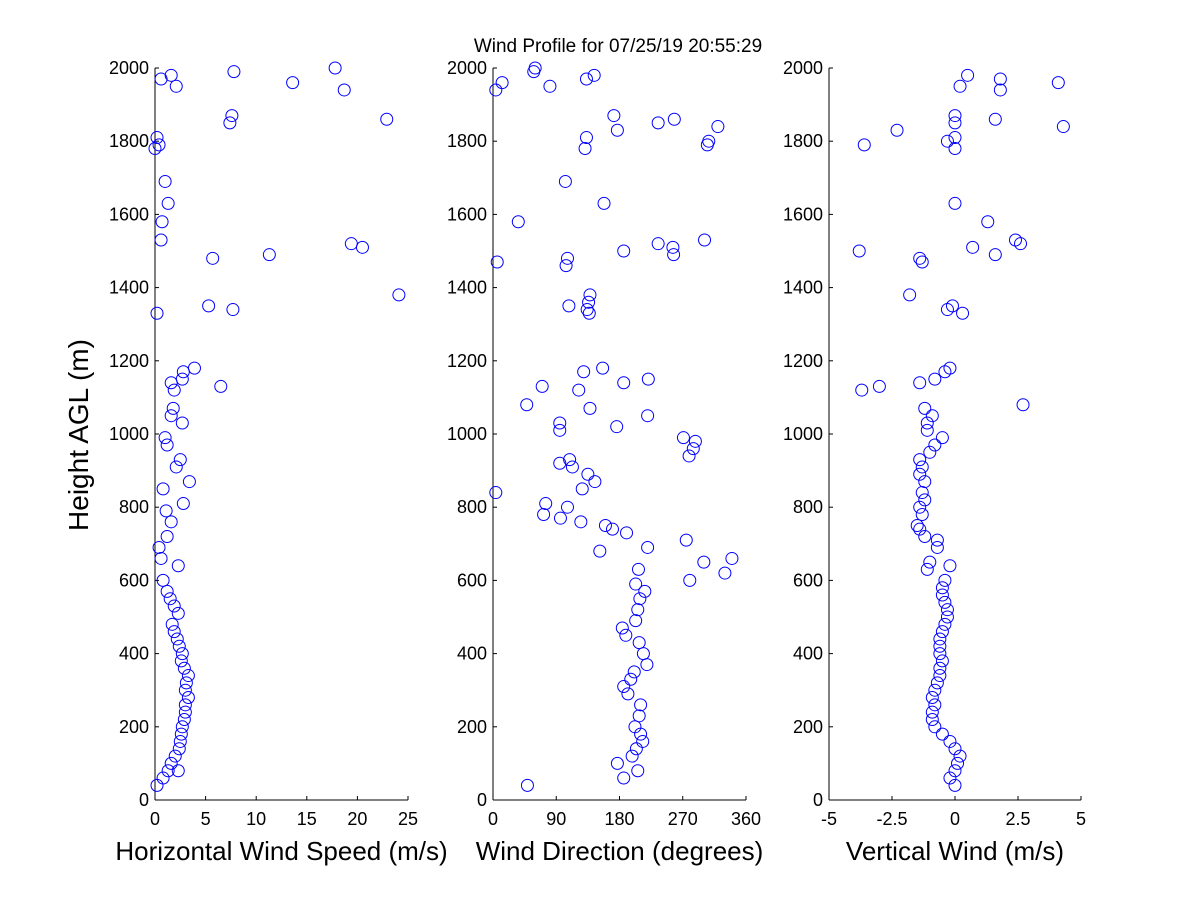 The width and height of the screenshot is (1200, 900). What do you see at coordinates (472, 654) in the screenshot?
I see `y-tick-label: 400` at bounding box center [472, 654].